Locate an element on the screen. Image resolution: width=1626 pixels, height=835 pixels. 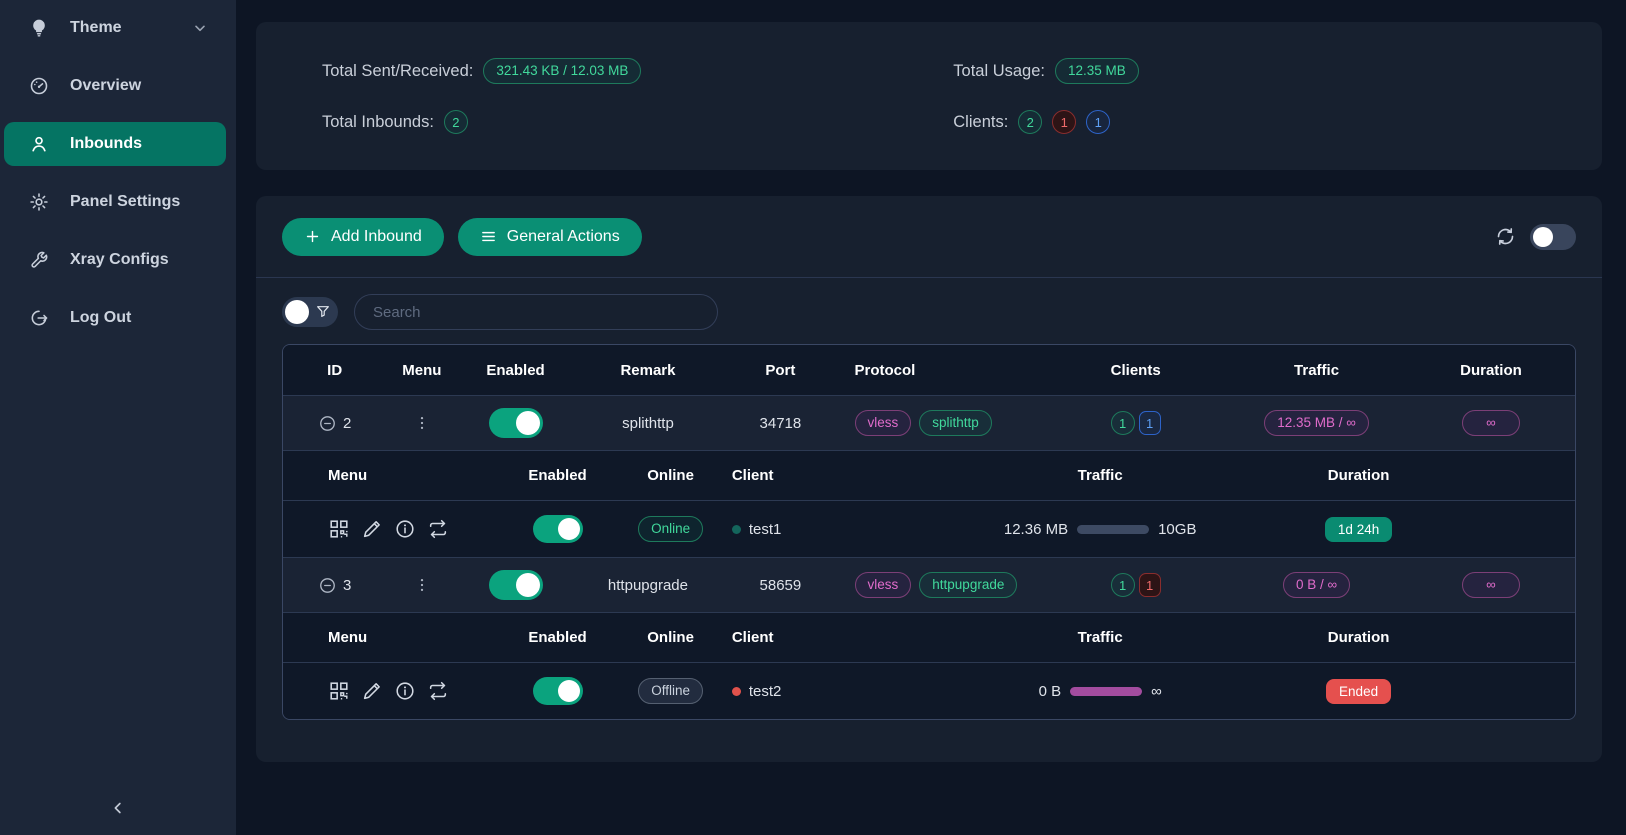
sidebar-item-overview: Overview is located at coordinates (115, 86).